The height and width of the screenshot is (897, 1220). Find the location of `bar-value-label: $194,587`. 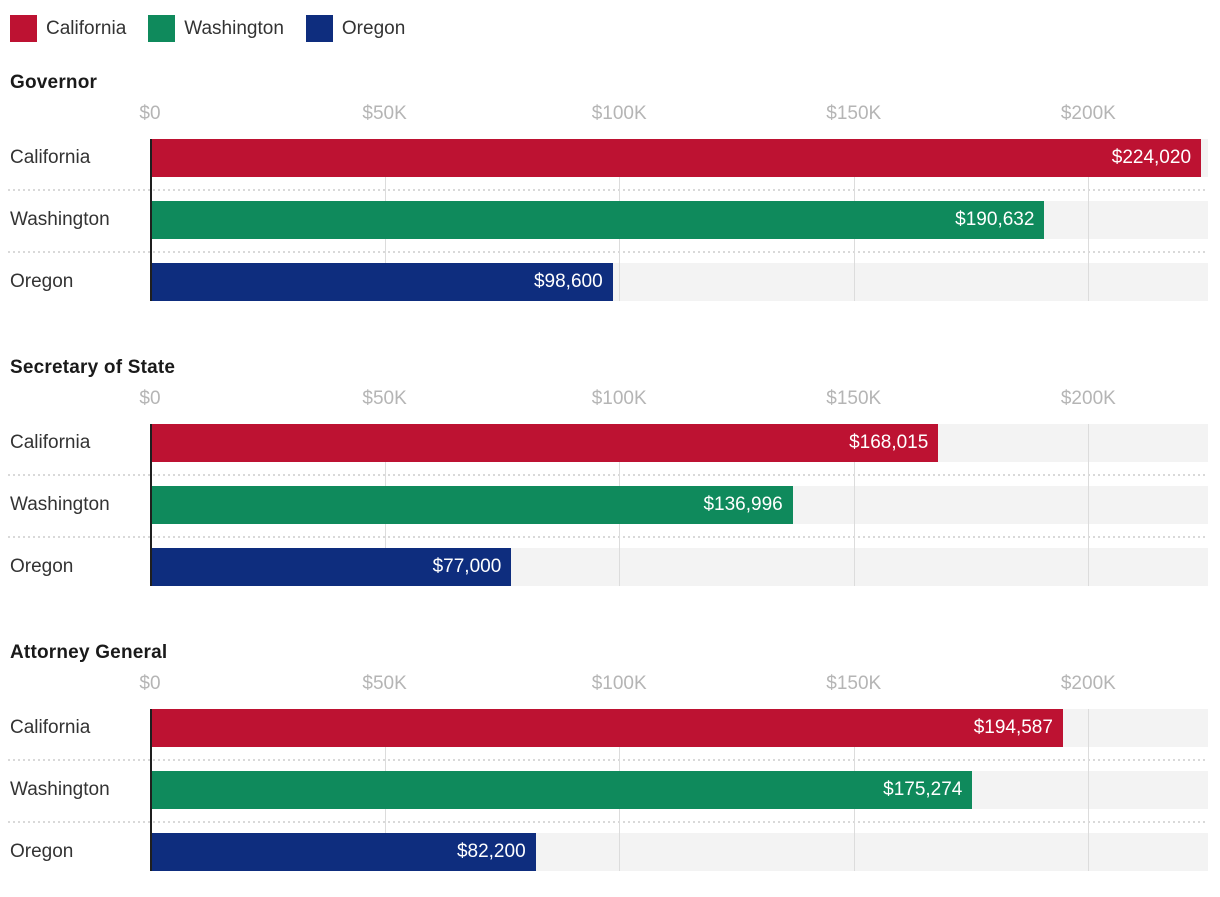

bar-value-label: $194,587 is located at coordinates (1013, 727).